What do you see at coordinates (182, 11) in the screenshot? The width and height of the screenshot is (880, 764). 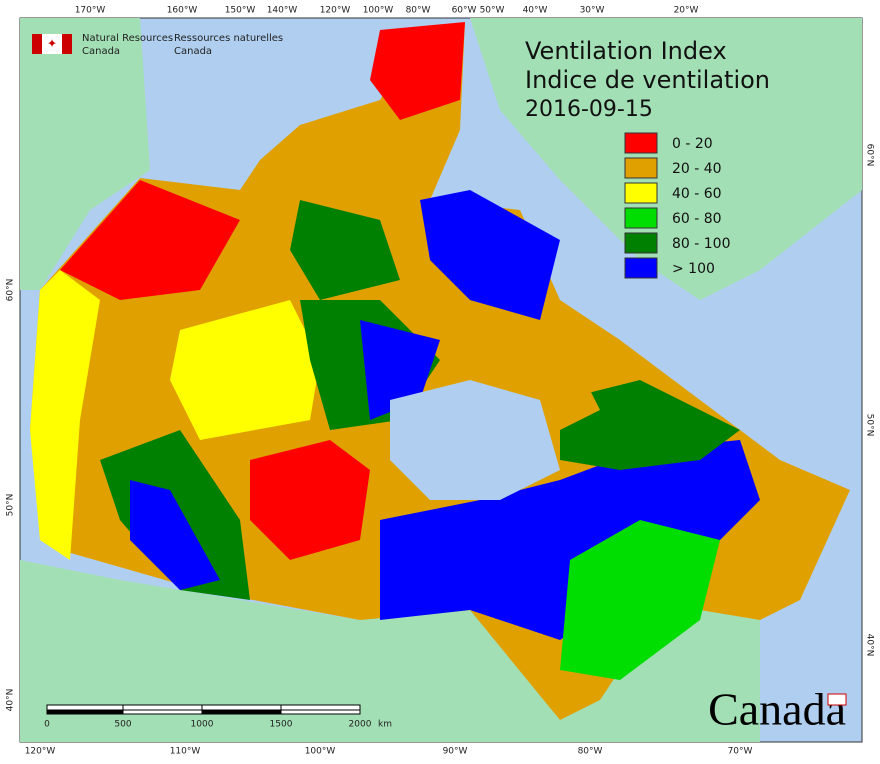 I see `lon-label: 160°W` at bounding box center [182, 11].